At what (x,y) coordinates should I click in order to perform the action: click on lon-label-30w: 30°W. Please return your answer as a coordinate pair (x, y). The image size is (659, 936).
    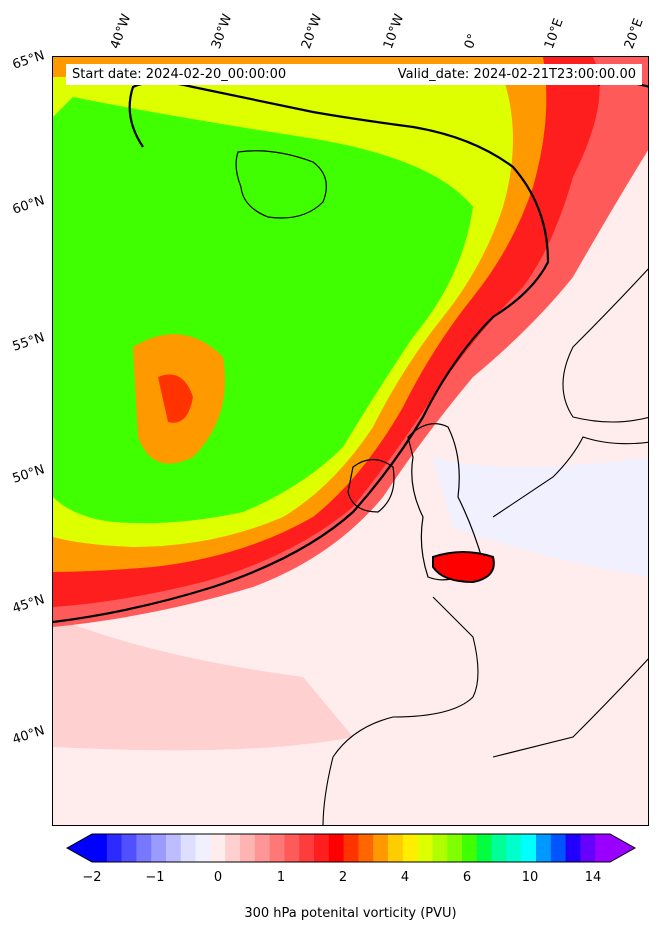
    Looking at the image, I should click on (222, 31).